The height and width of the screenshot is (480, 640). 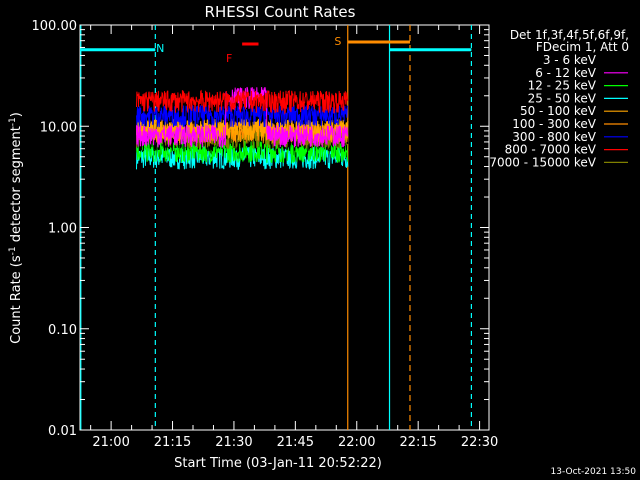 I want to click on annotation: F, so click(x=229, y=58).